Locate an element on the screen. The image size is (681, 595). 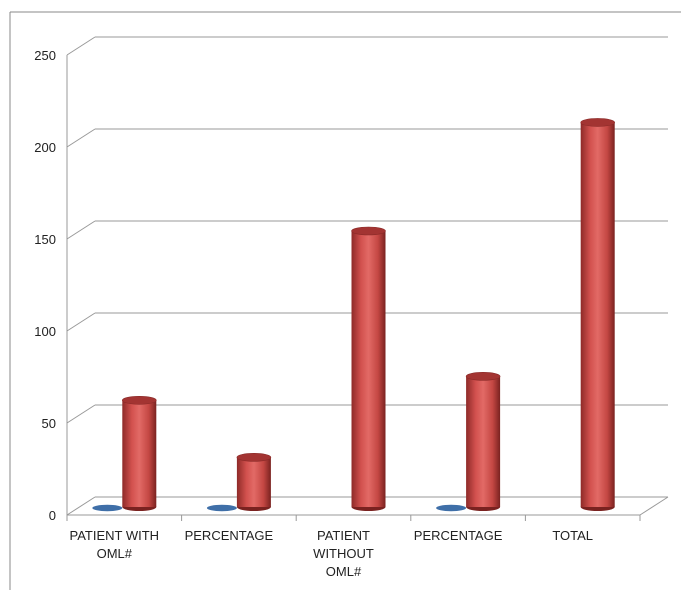
y-tick-label: 0 is located at coordinates (52, 515).